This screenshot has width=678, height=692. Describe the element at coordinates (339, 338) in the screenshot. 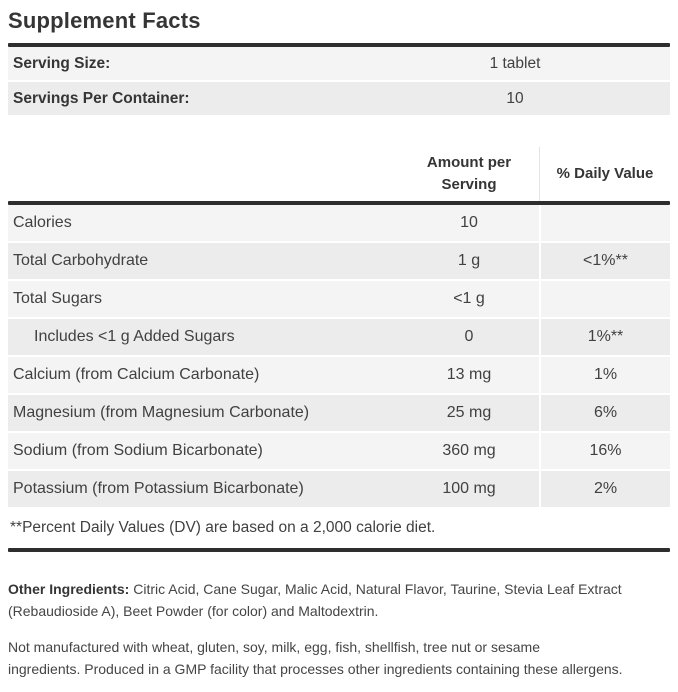

I see `nutrient-row: Includes <1 g Added Sugars 0 1%**` at that location.